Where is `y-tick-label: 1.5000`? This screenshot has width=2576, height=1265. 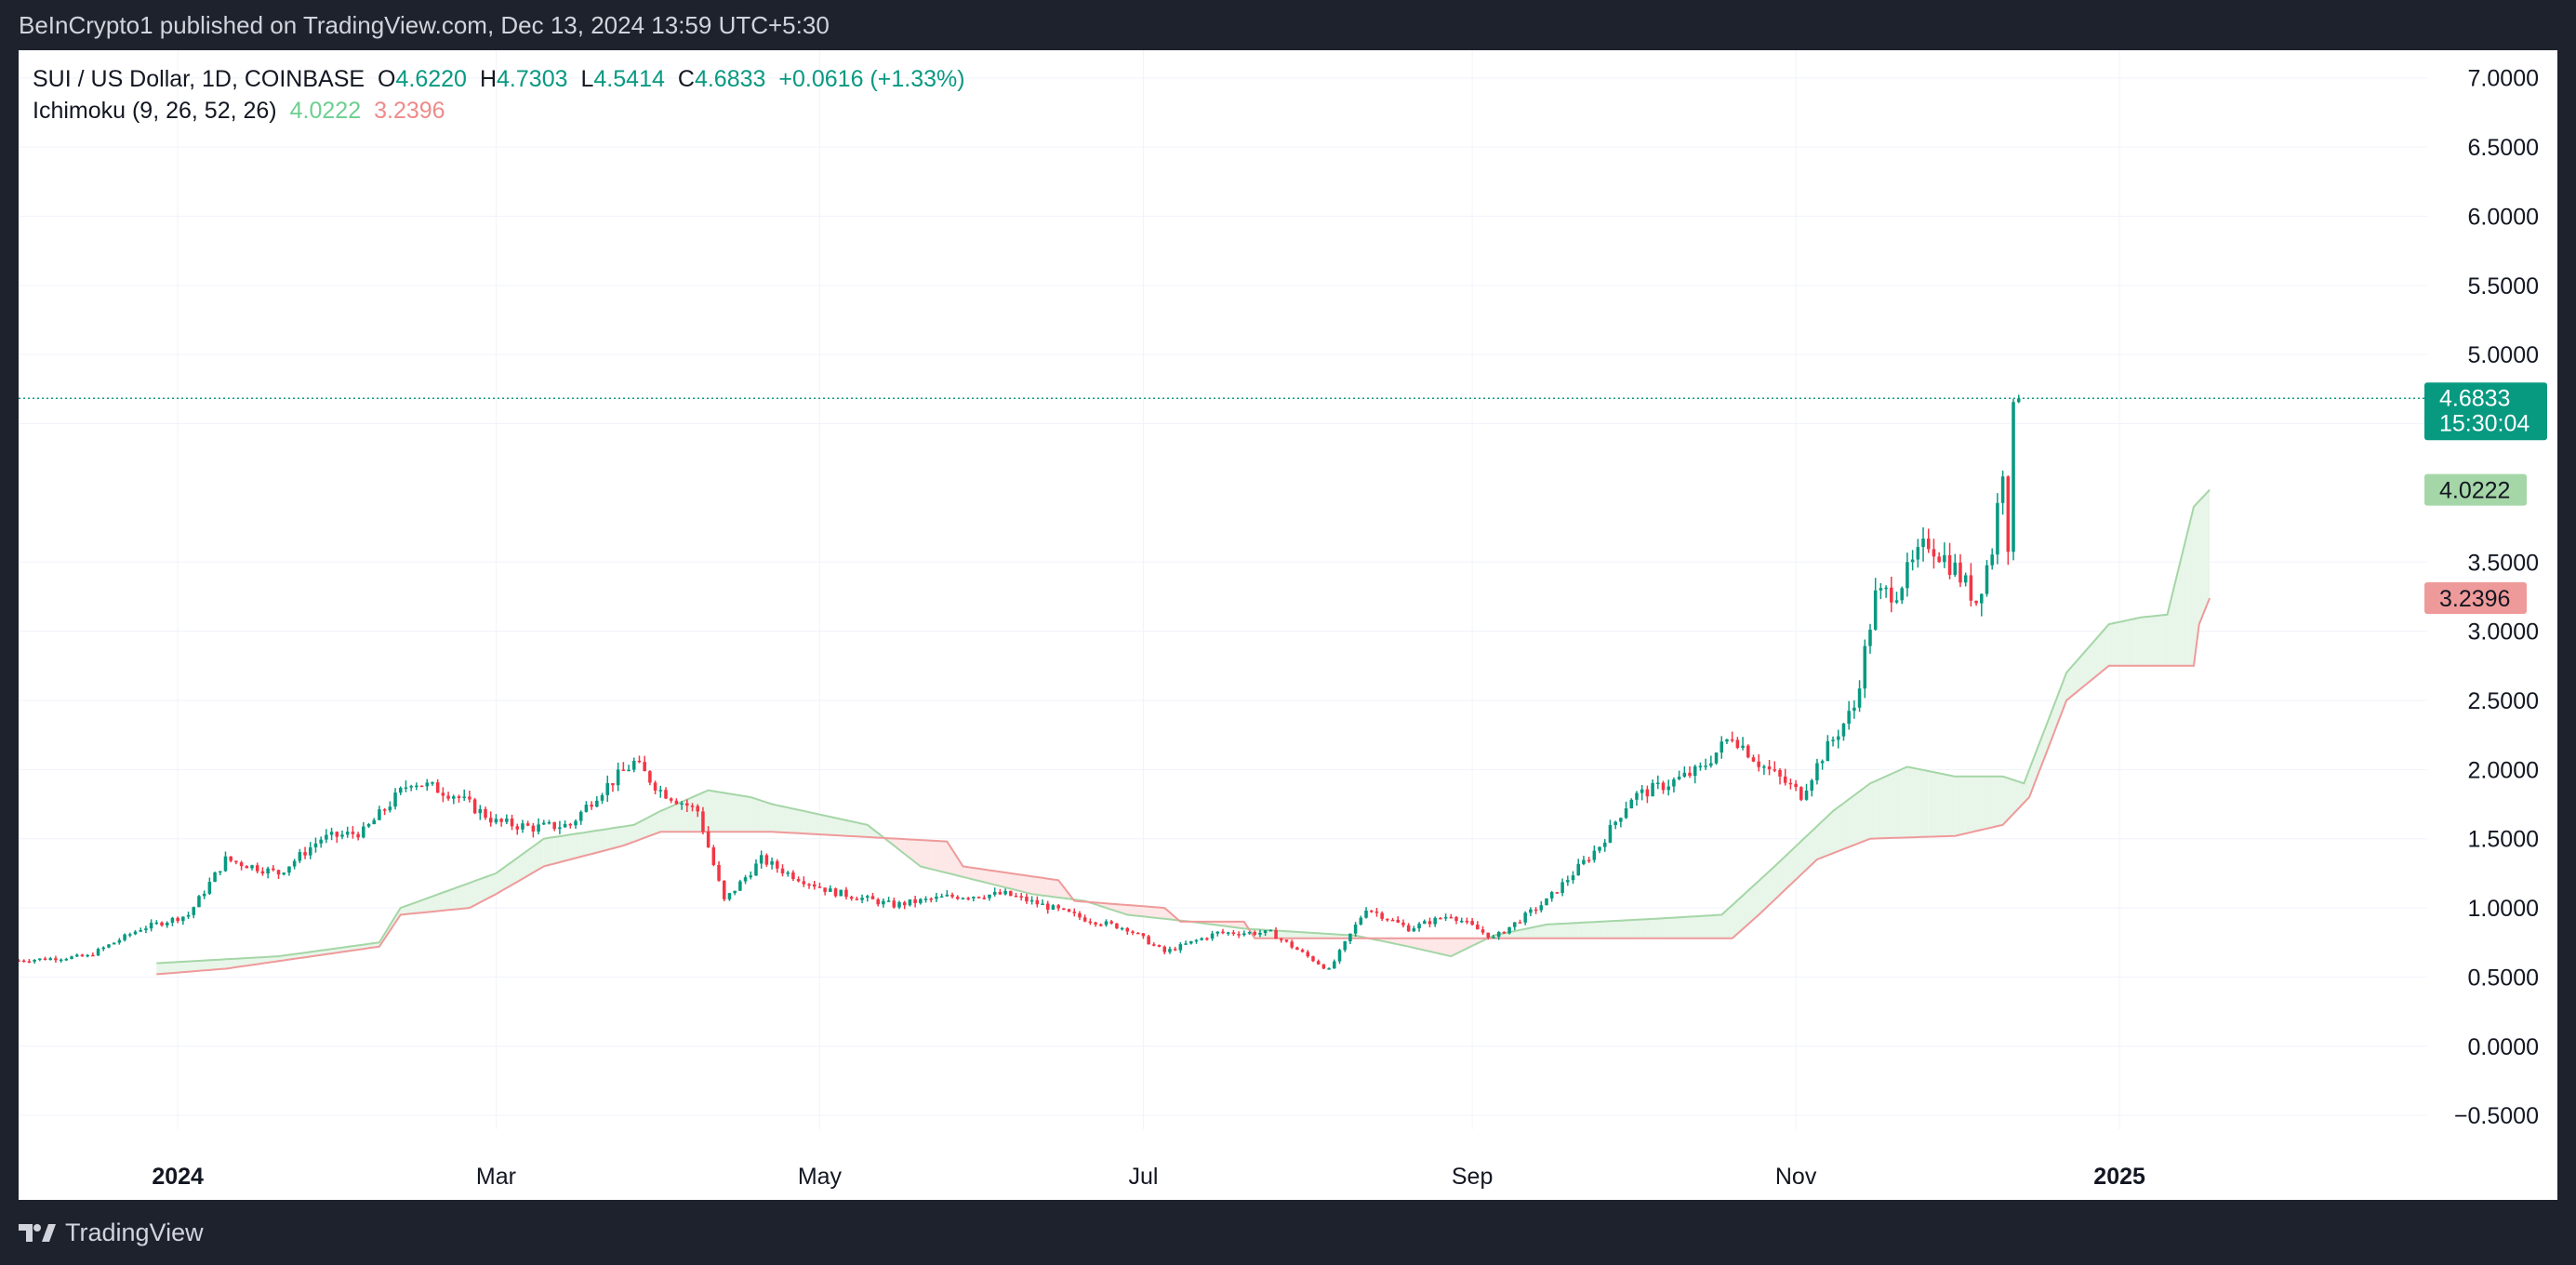
y-tick-label: 1.5000 is located at coordinates (2503, 840).